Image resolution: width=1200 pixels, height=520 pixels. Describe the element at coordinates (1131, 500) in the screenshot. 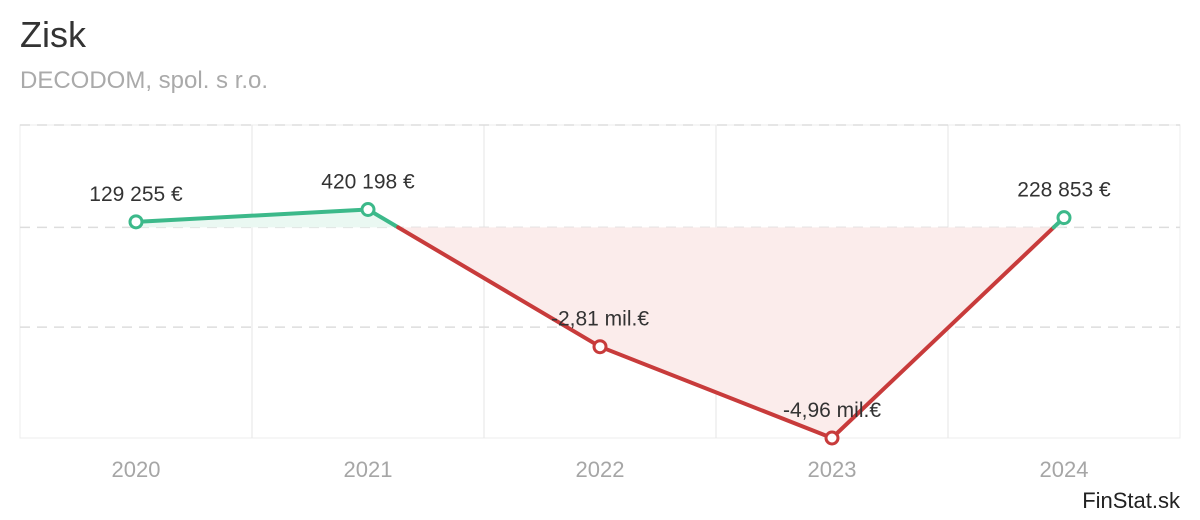

I see `finstat-brand: FinStat.sk` at that location.